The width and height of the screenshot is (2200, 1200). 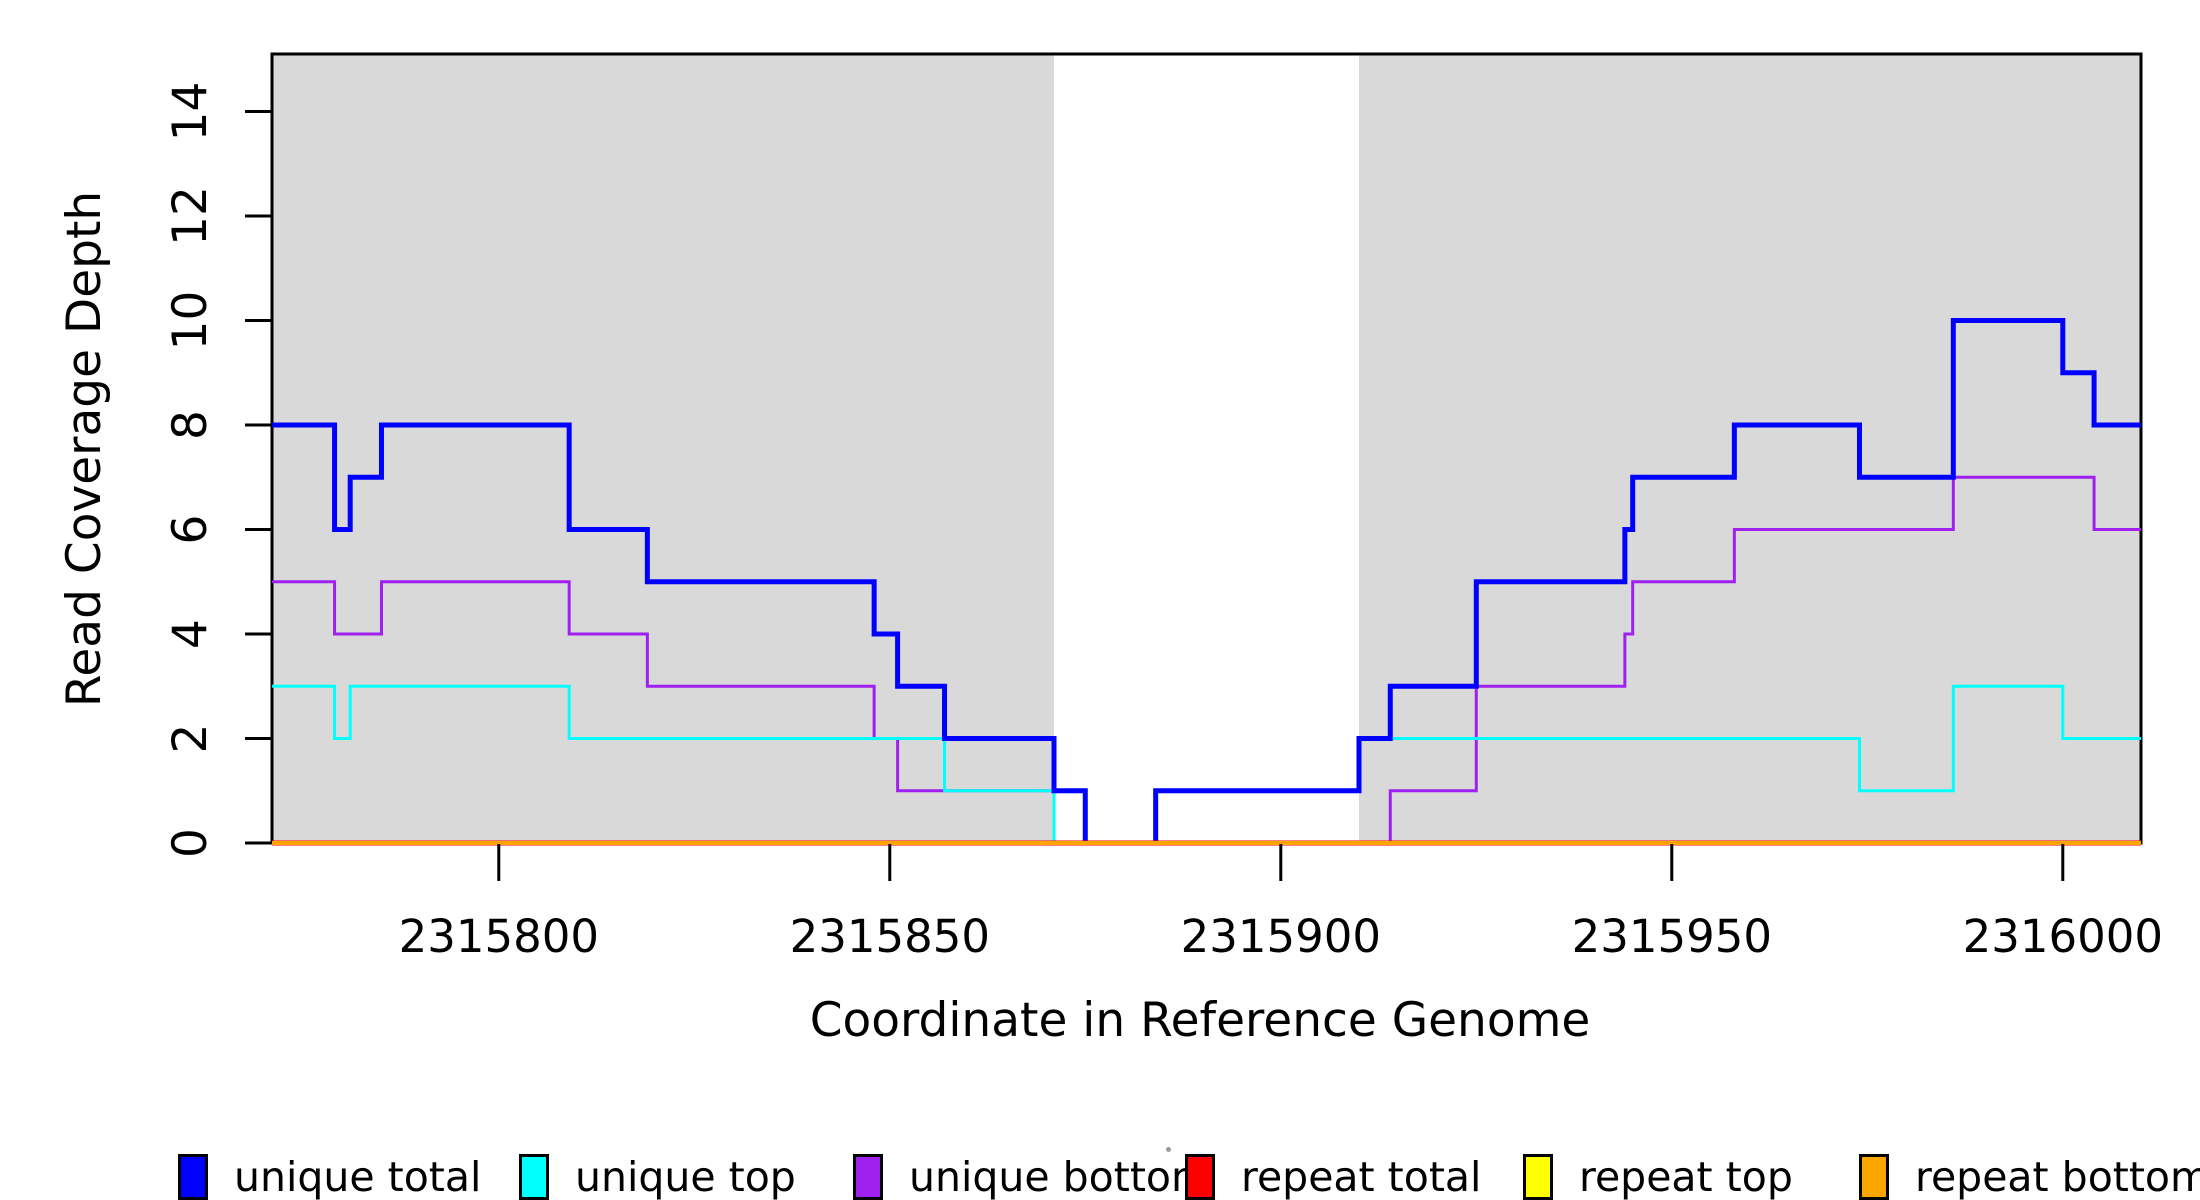 What do you see at coordinates (534, 1177) in the screenshot?
I see `legend-swatch-unique-top` at bounding box center [534, 1177].